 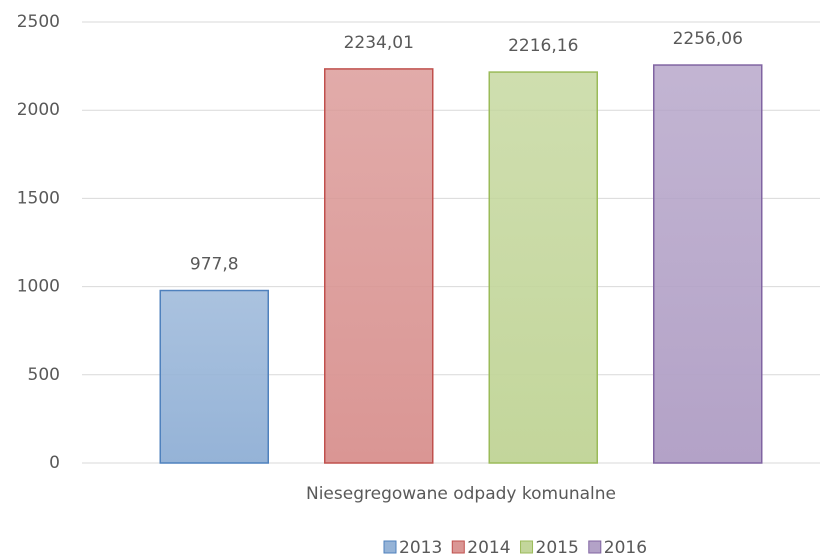 I want to click on y-tick-label: 1000, so click(x=38, y=287).